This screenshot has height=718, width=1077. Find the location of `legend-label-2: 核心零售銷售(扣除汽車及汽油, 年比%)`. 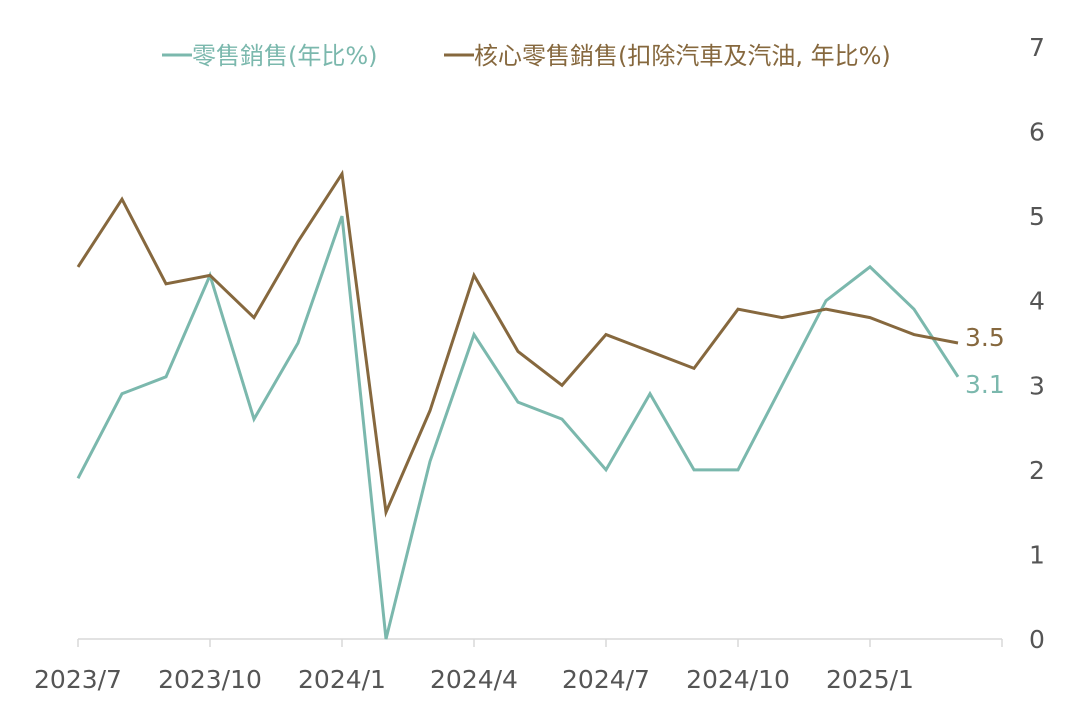

legend-label-2: 核心零售銷售(扣除汽車及汽油, 年比%) is located at coordinates (682, 56).